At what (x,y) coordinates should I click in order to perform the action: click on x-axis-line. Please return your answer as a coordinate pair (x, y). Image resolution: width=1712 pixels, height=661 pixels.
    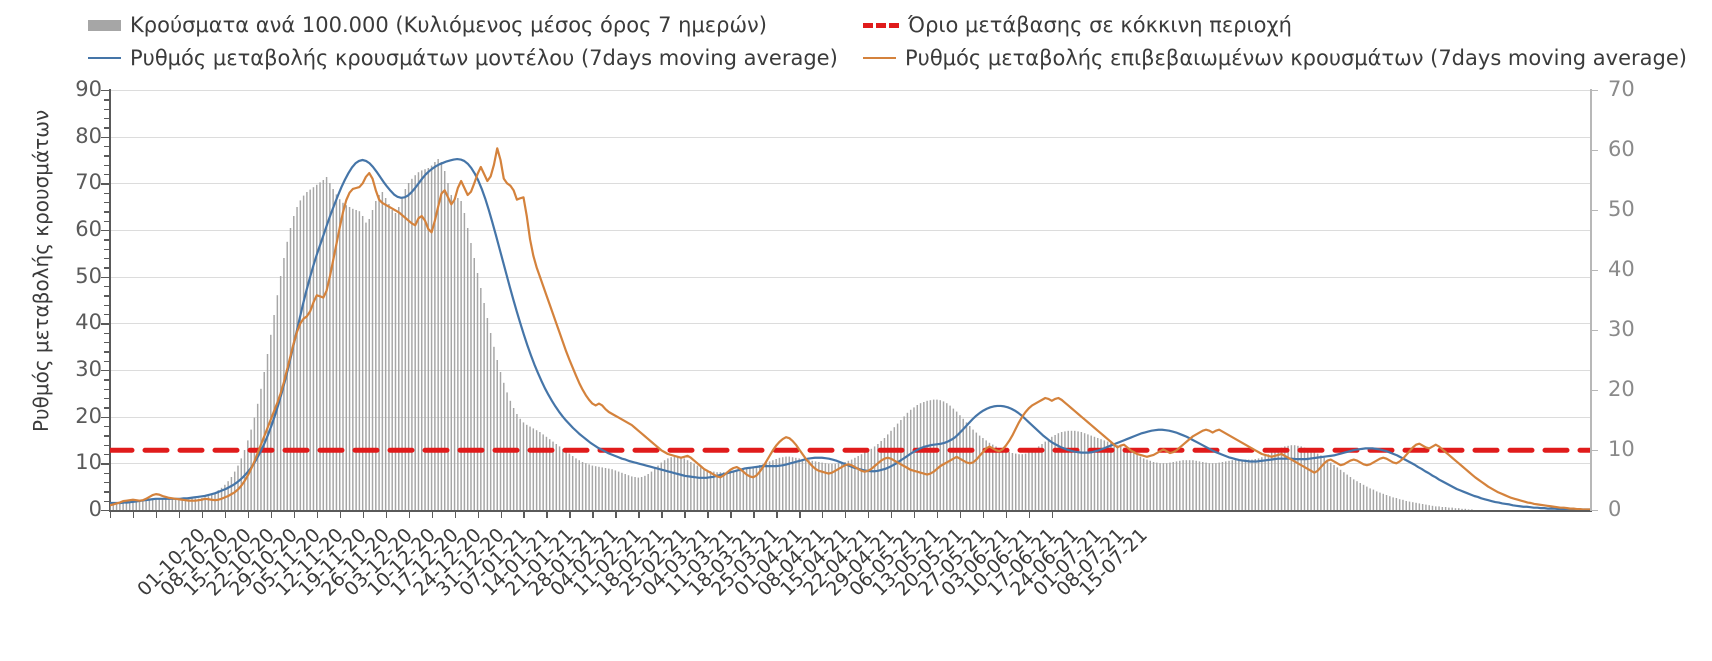
    Looking at the image, I should click on (850, 511).